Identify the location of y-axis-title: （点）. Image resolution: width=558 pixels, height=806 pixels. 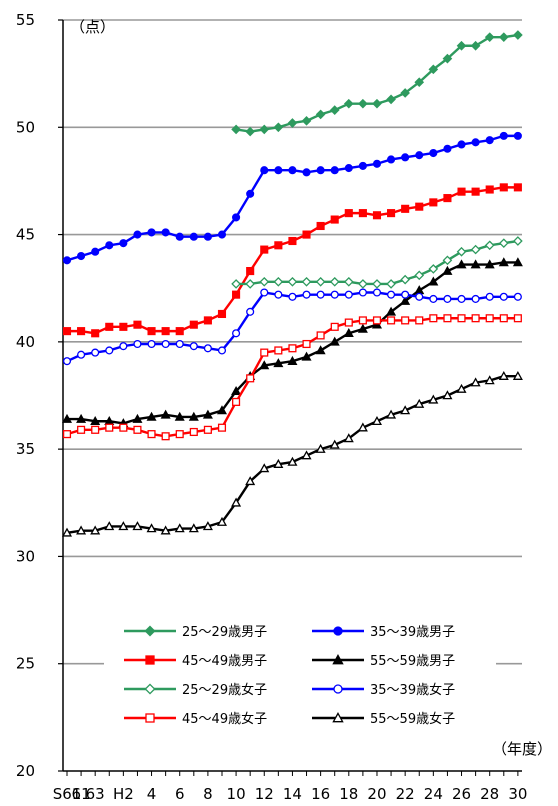
(92, 27).